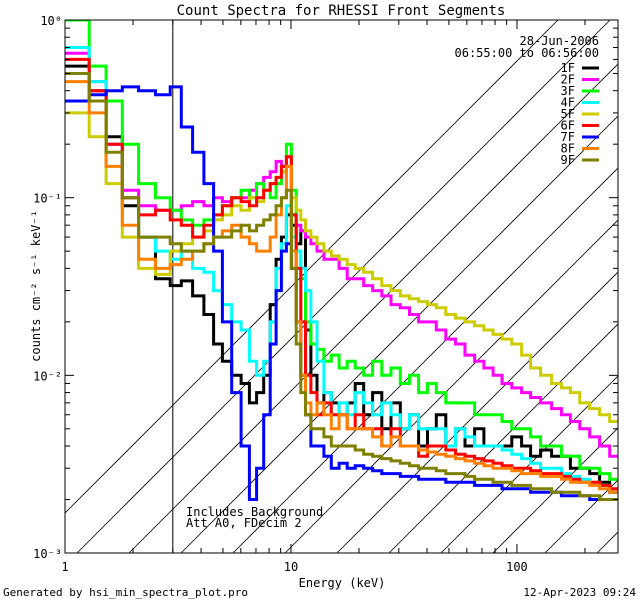 Image resolution: width=640 pixels, height=600 pixels. What do you see at coordinates (568, 137) in the screenshot?
I see `legend-label-7F: 7F` at bounding box center [568, 137].